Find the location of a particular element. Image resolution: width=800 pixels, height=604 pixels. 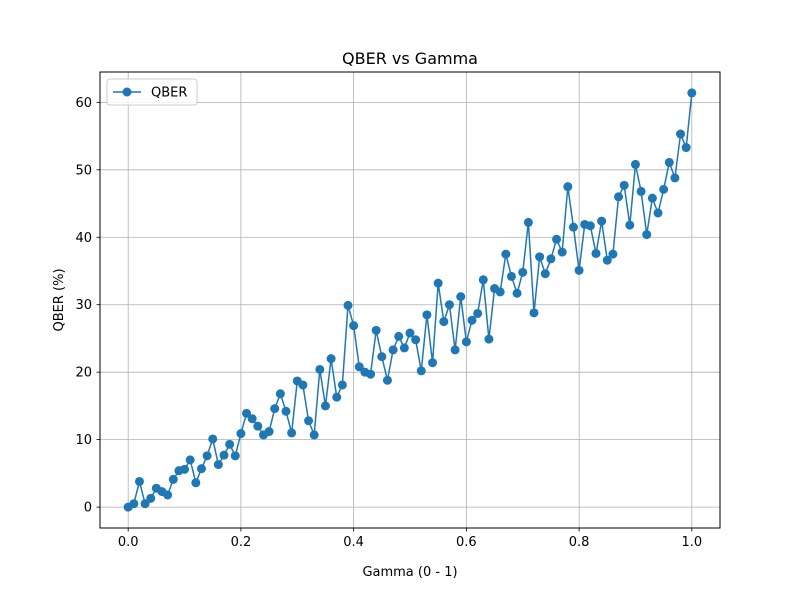

legend: QBER is located at coordinates (152, 92).